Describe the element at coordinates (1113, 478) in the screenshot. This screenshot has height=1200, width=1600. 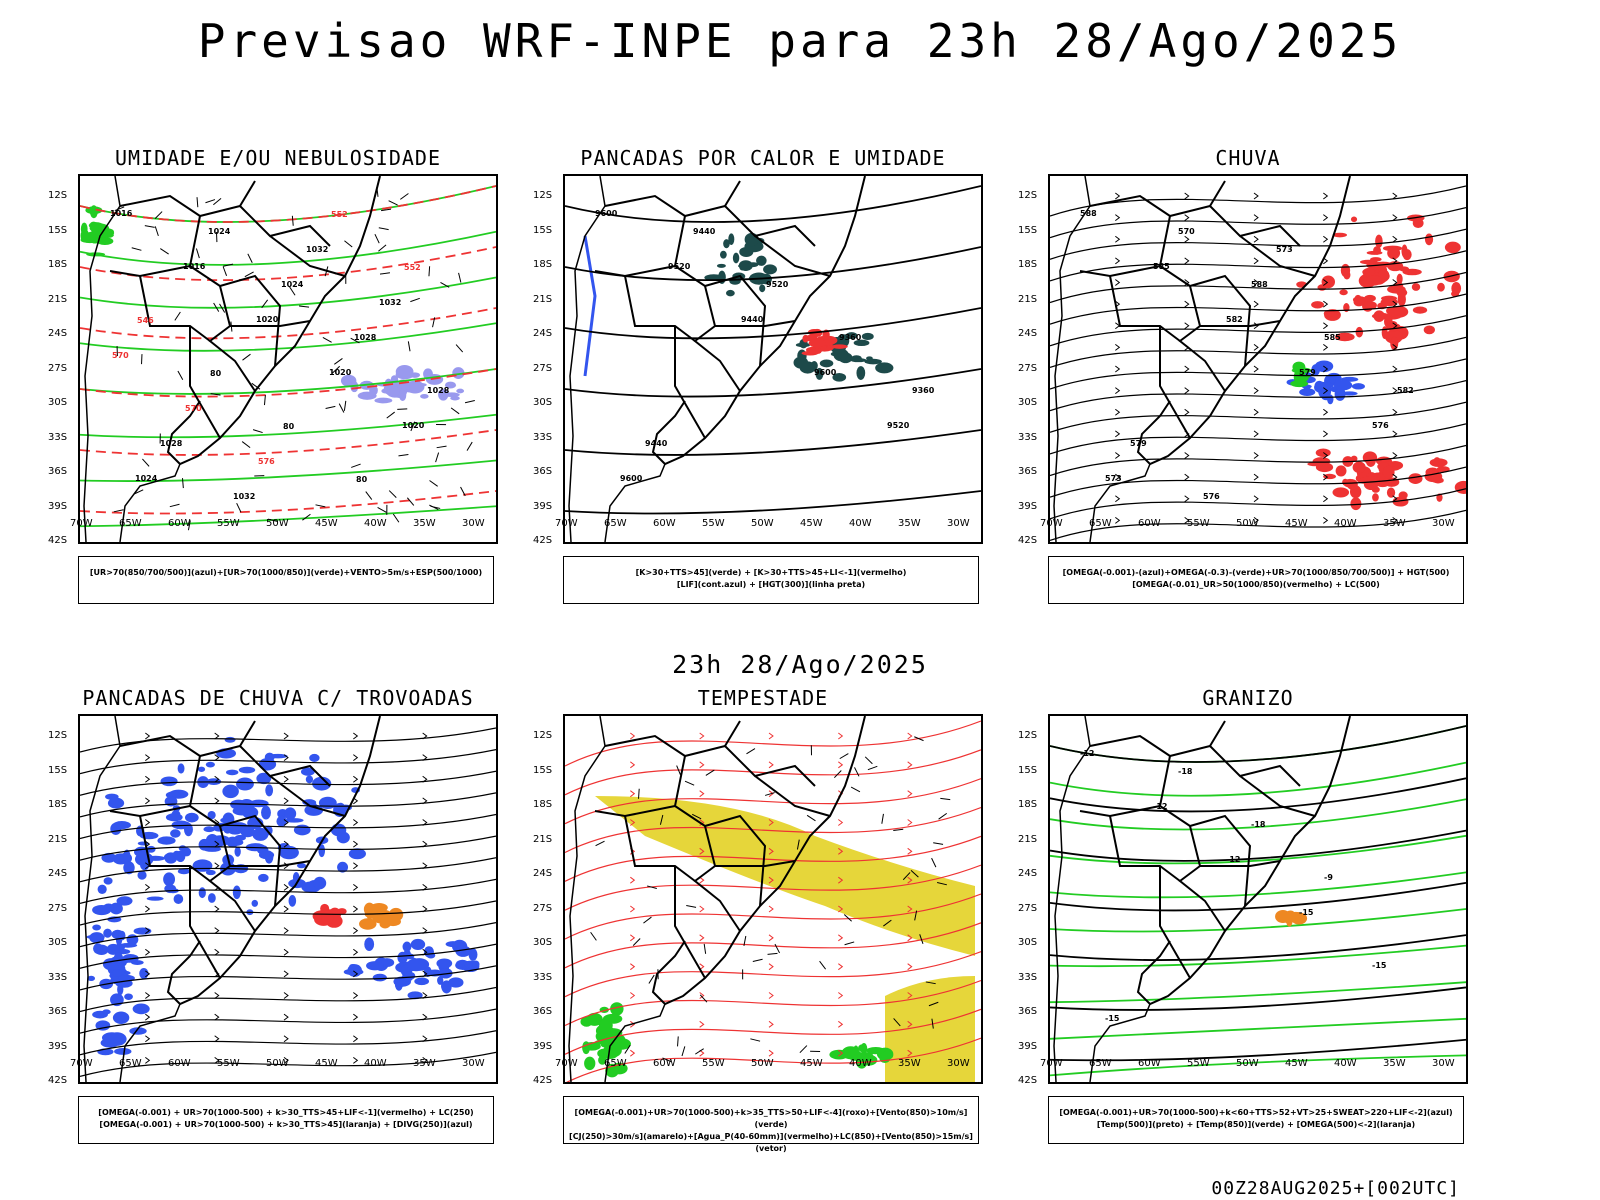
I see `contour-label: 573` at that location.